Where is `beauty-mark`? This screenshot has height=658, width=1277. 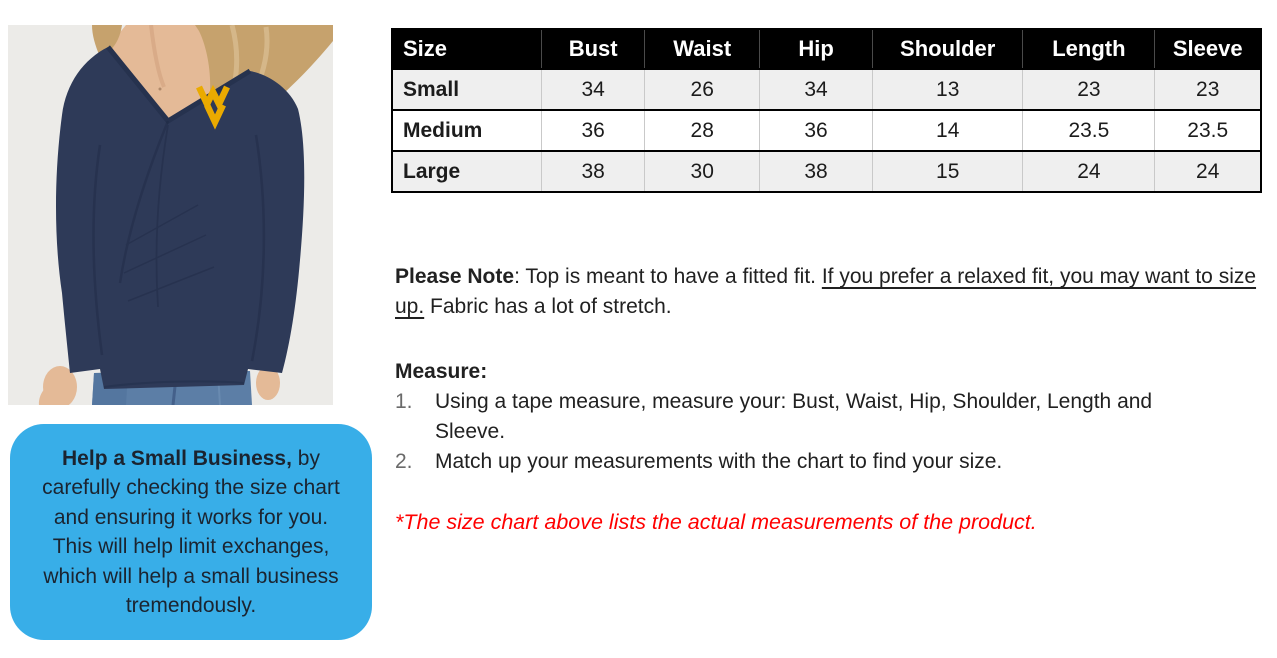
beauty-mark is located at coordinates (160, 89).